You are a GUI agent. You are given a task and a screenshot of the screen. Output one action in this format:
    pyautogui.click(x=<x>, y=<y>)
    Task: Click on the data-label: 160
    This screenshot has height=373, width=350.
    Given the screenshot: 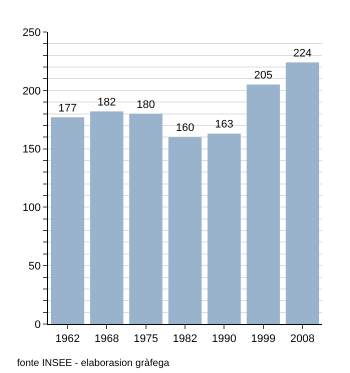 What is the action you would take?
    pyautogui.click(x=185, y=128)
    